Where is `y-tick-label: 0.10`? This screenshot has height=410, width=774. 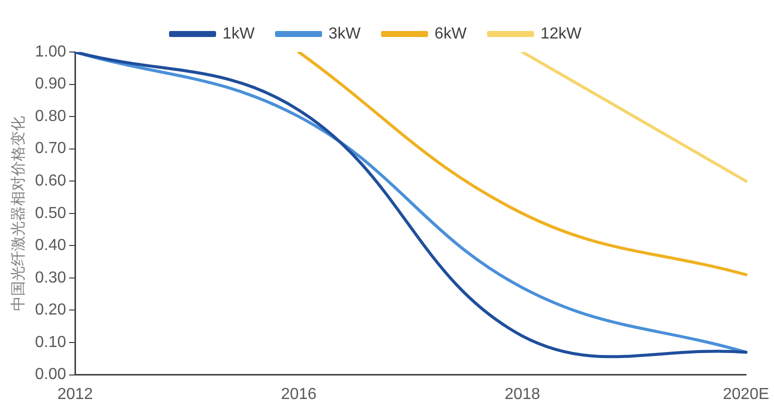 y-tick-label: 0.10 is located at coordinates (50, 342).